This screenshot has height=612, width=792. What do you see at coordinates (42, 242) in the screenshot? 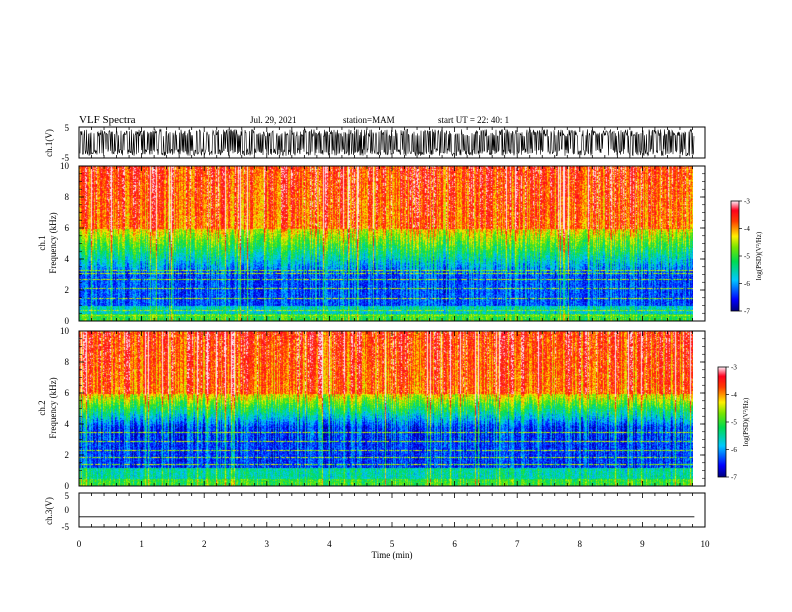
I see `ch1-spec-ylabel-channel: ch.1` at bounding box center [42, 242].